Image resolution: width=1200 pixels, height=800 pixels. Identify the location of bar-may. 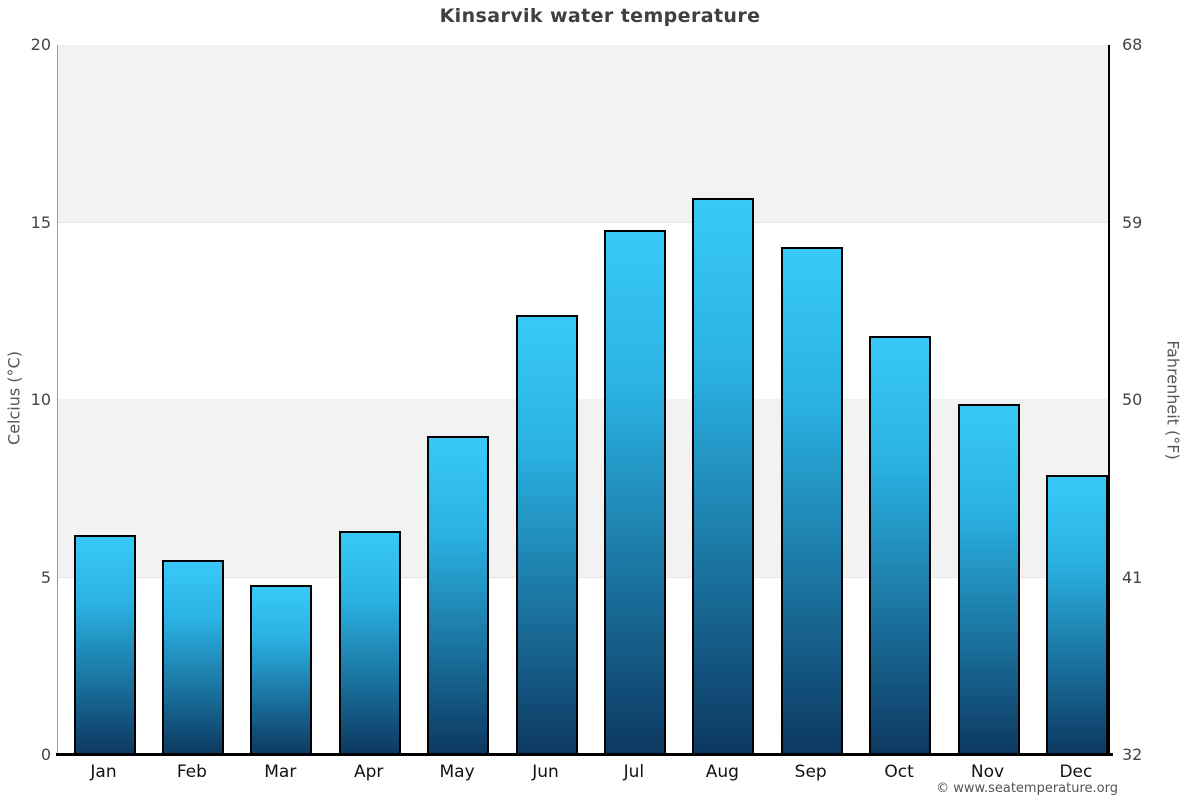
(458, 595).